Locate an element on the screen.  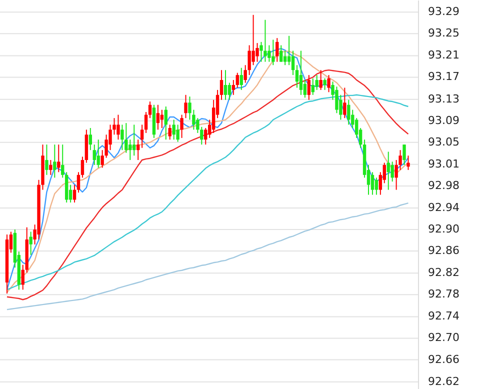
y-tick-label: 93.25 is located at coordinates (444, 33).